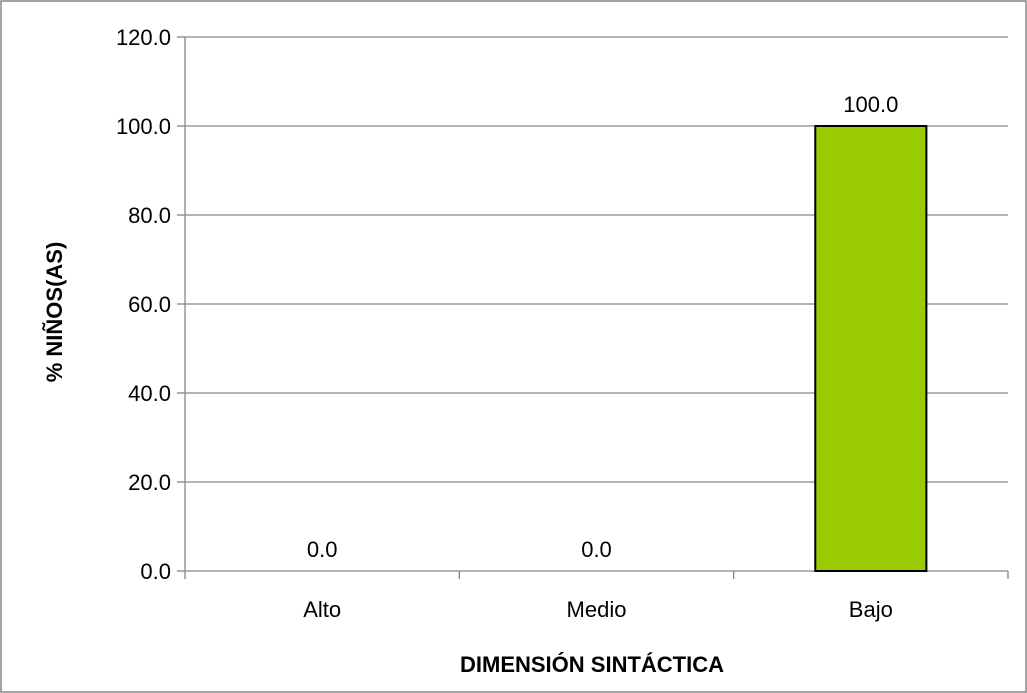  I want to click on y-tick-label: 40.0, so click(149, 393).